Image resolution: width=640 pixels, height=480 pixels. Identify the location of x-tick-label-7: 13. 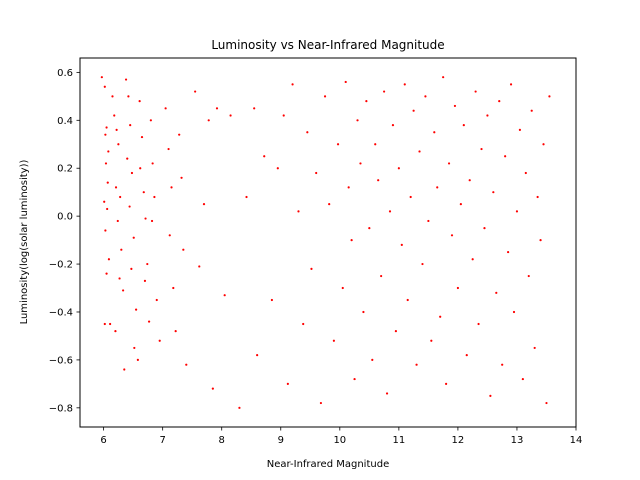
(517, 440).